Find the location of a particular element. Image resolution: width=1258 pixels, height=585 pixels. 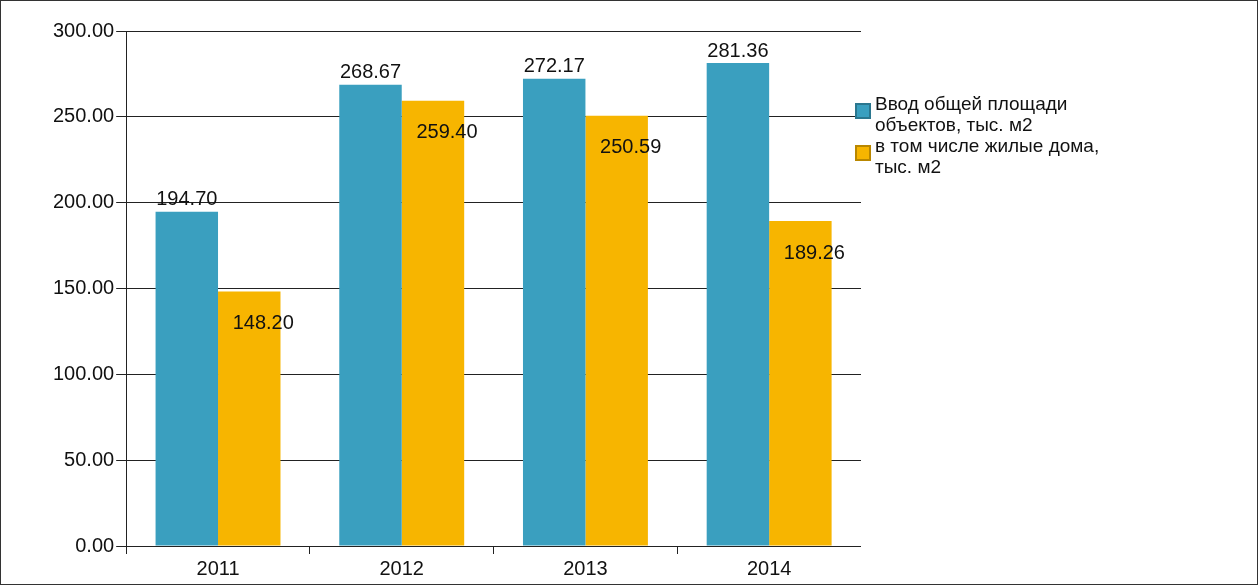

data-label: 268.67 is located at coordinates (370, 71).